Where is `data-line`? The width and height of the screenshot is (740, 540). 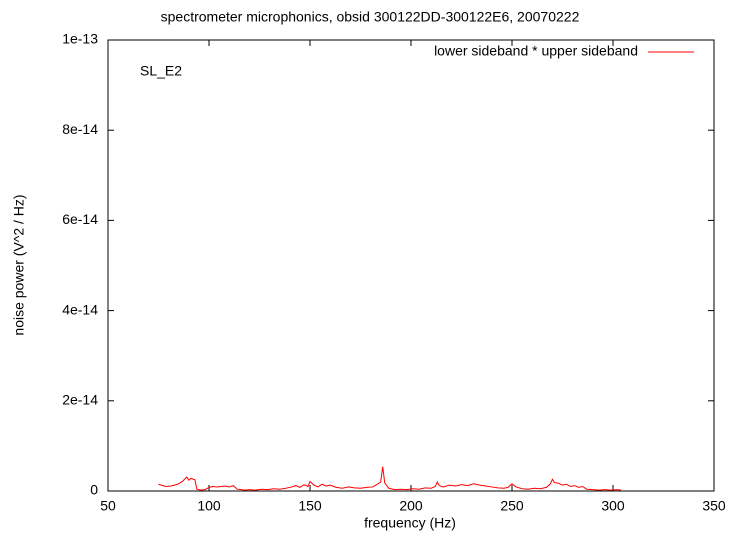
data-line is located at coordinates (390, 478).